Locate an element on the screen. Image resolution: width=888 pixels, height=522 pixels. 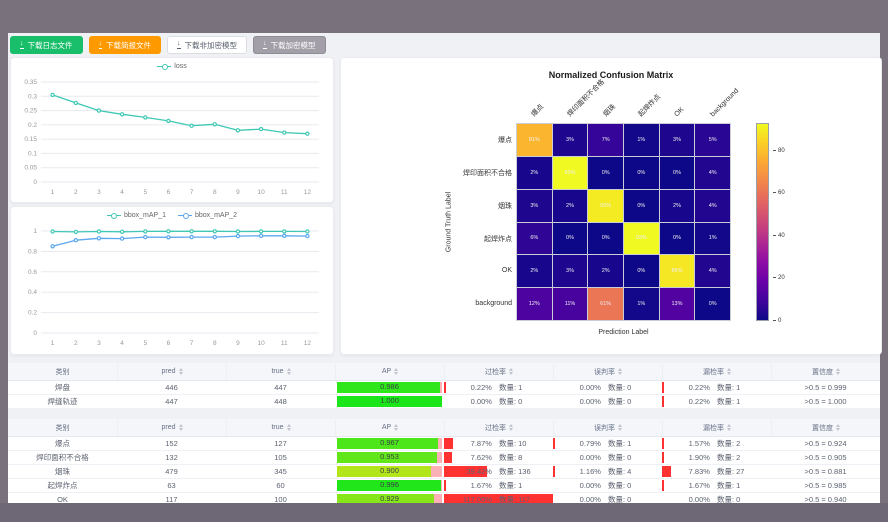
svg-text: 6 is located at coordinates (169, 192).